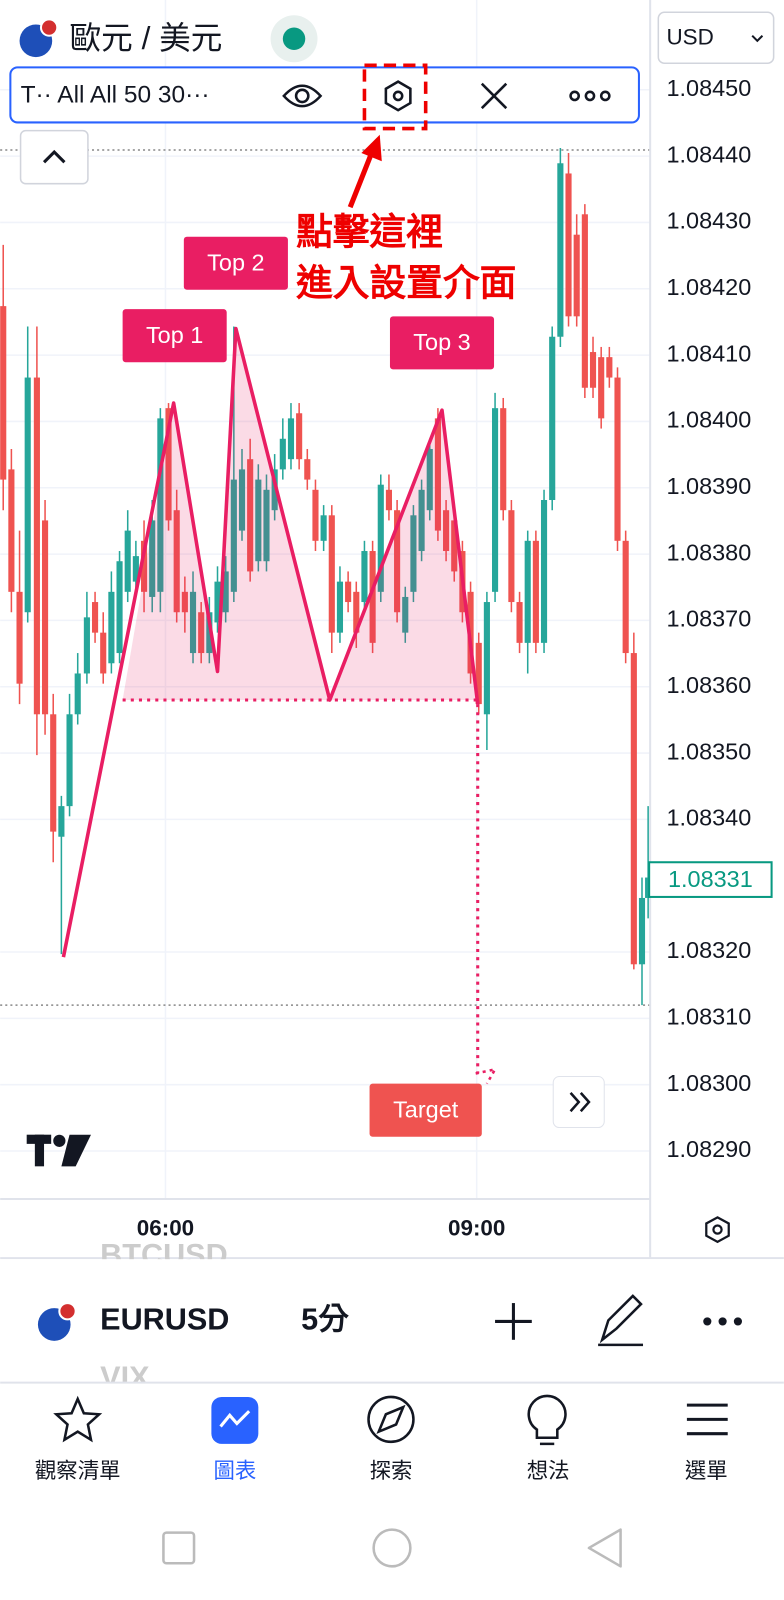 Image resolution: width=784 pixels, height=1600 pixels. I want to click on interval: 5分, so click(325, 1320).